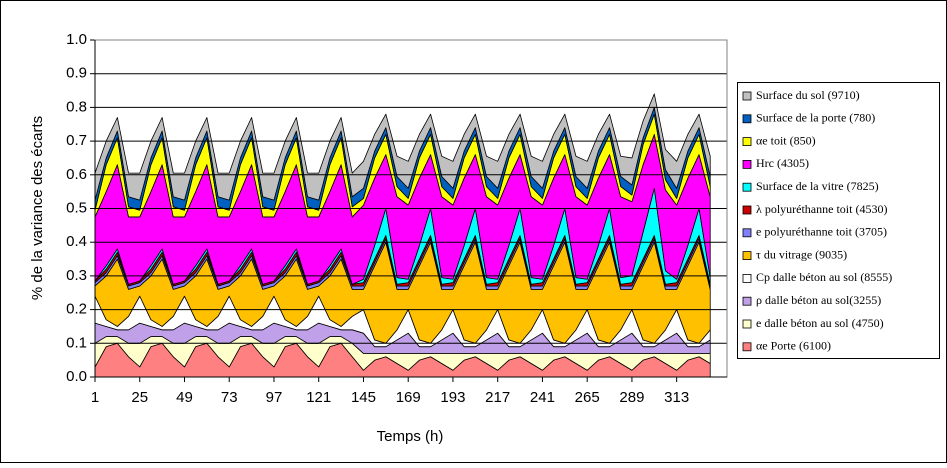 The image size is (947, 468). Describe the element at coordinates (820, 323) in the screenshot. I see `legend-label: e dalle béton au sol (4750)` at that location.